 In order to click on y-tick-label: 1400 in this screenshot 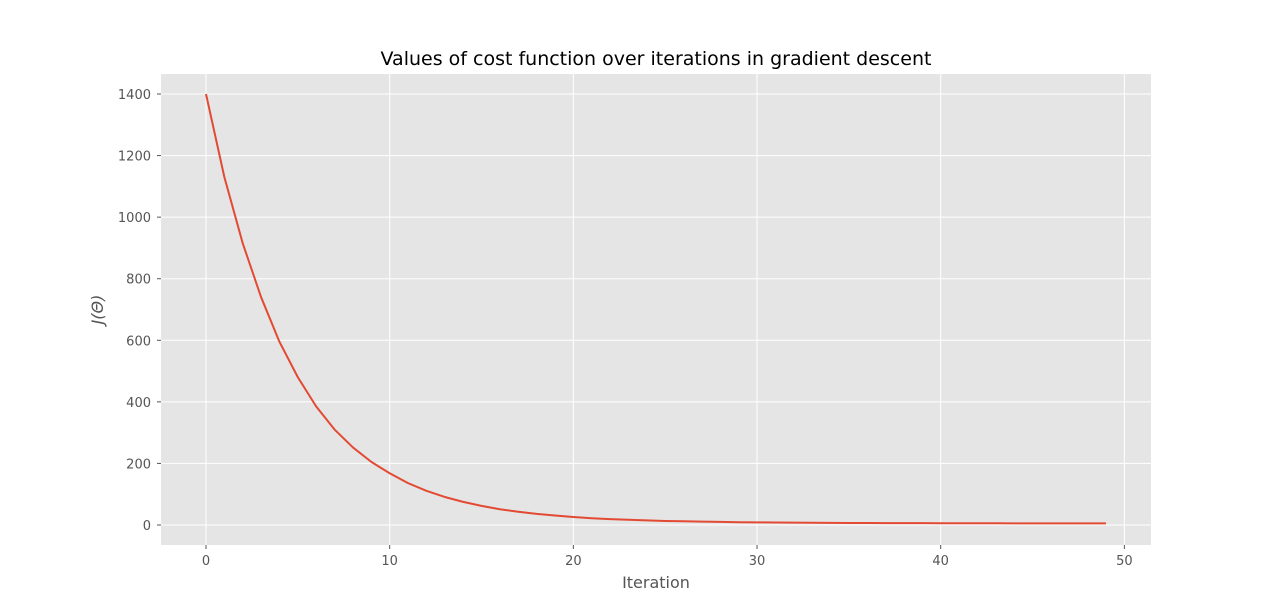, I will do `click(134, 95)`.